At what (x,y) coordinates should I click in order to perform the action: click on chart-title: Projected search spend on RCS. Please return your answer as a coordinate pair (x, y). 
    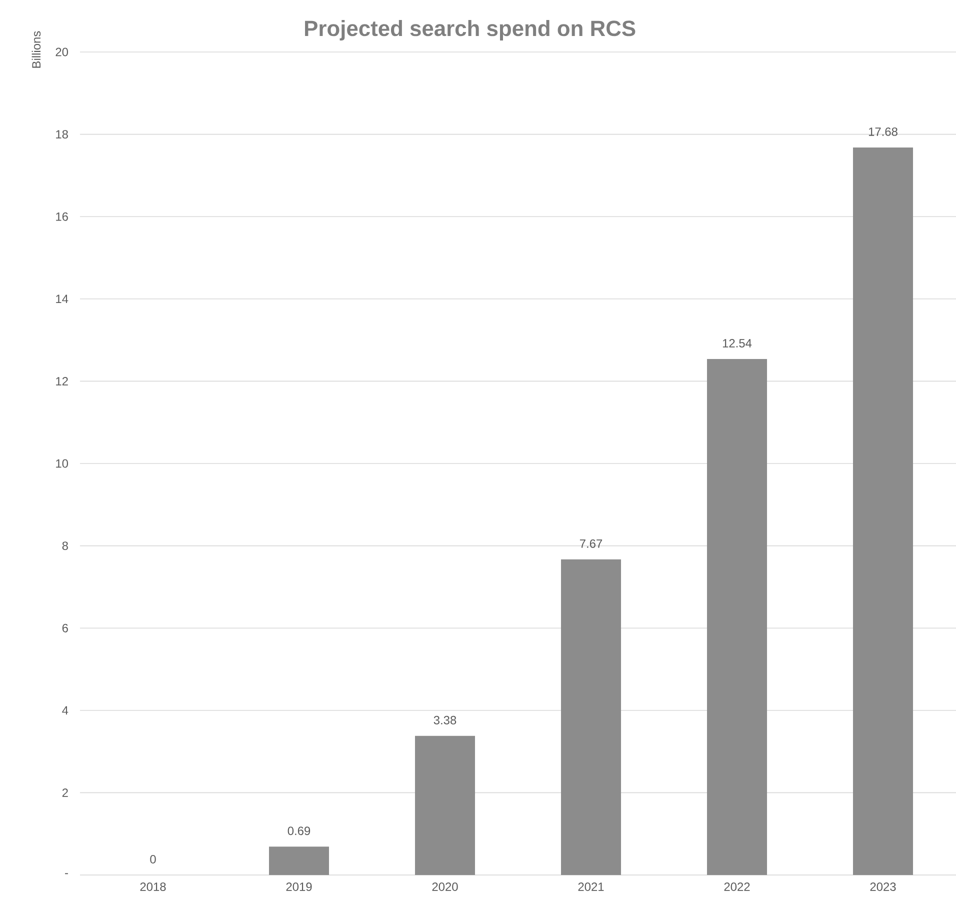
    Looking at the image, I should click on (470, 30).